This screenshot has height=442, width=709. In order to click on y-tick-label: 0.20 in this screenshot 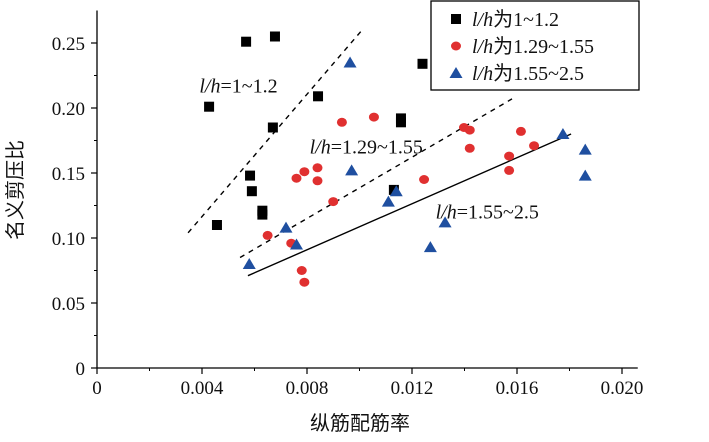, I will do `click(68, 109)`.